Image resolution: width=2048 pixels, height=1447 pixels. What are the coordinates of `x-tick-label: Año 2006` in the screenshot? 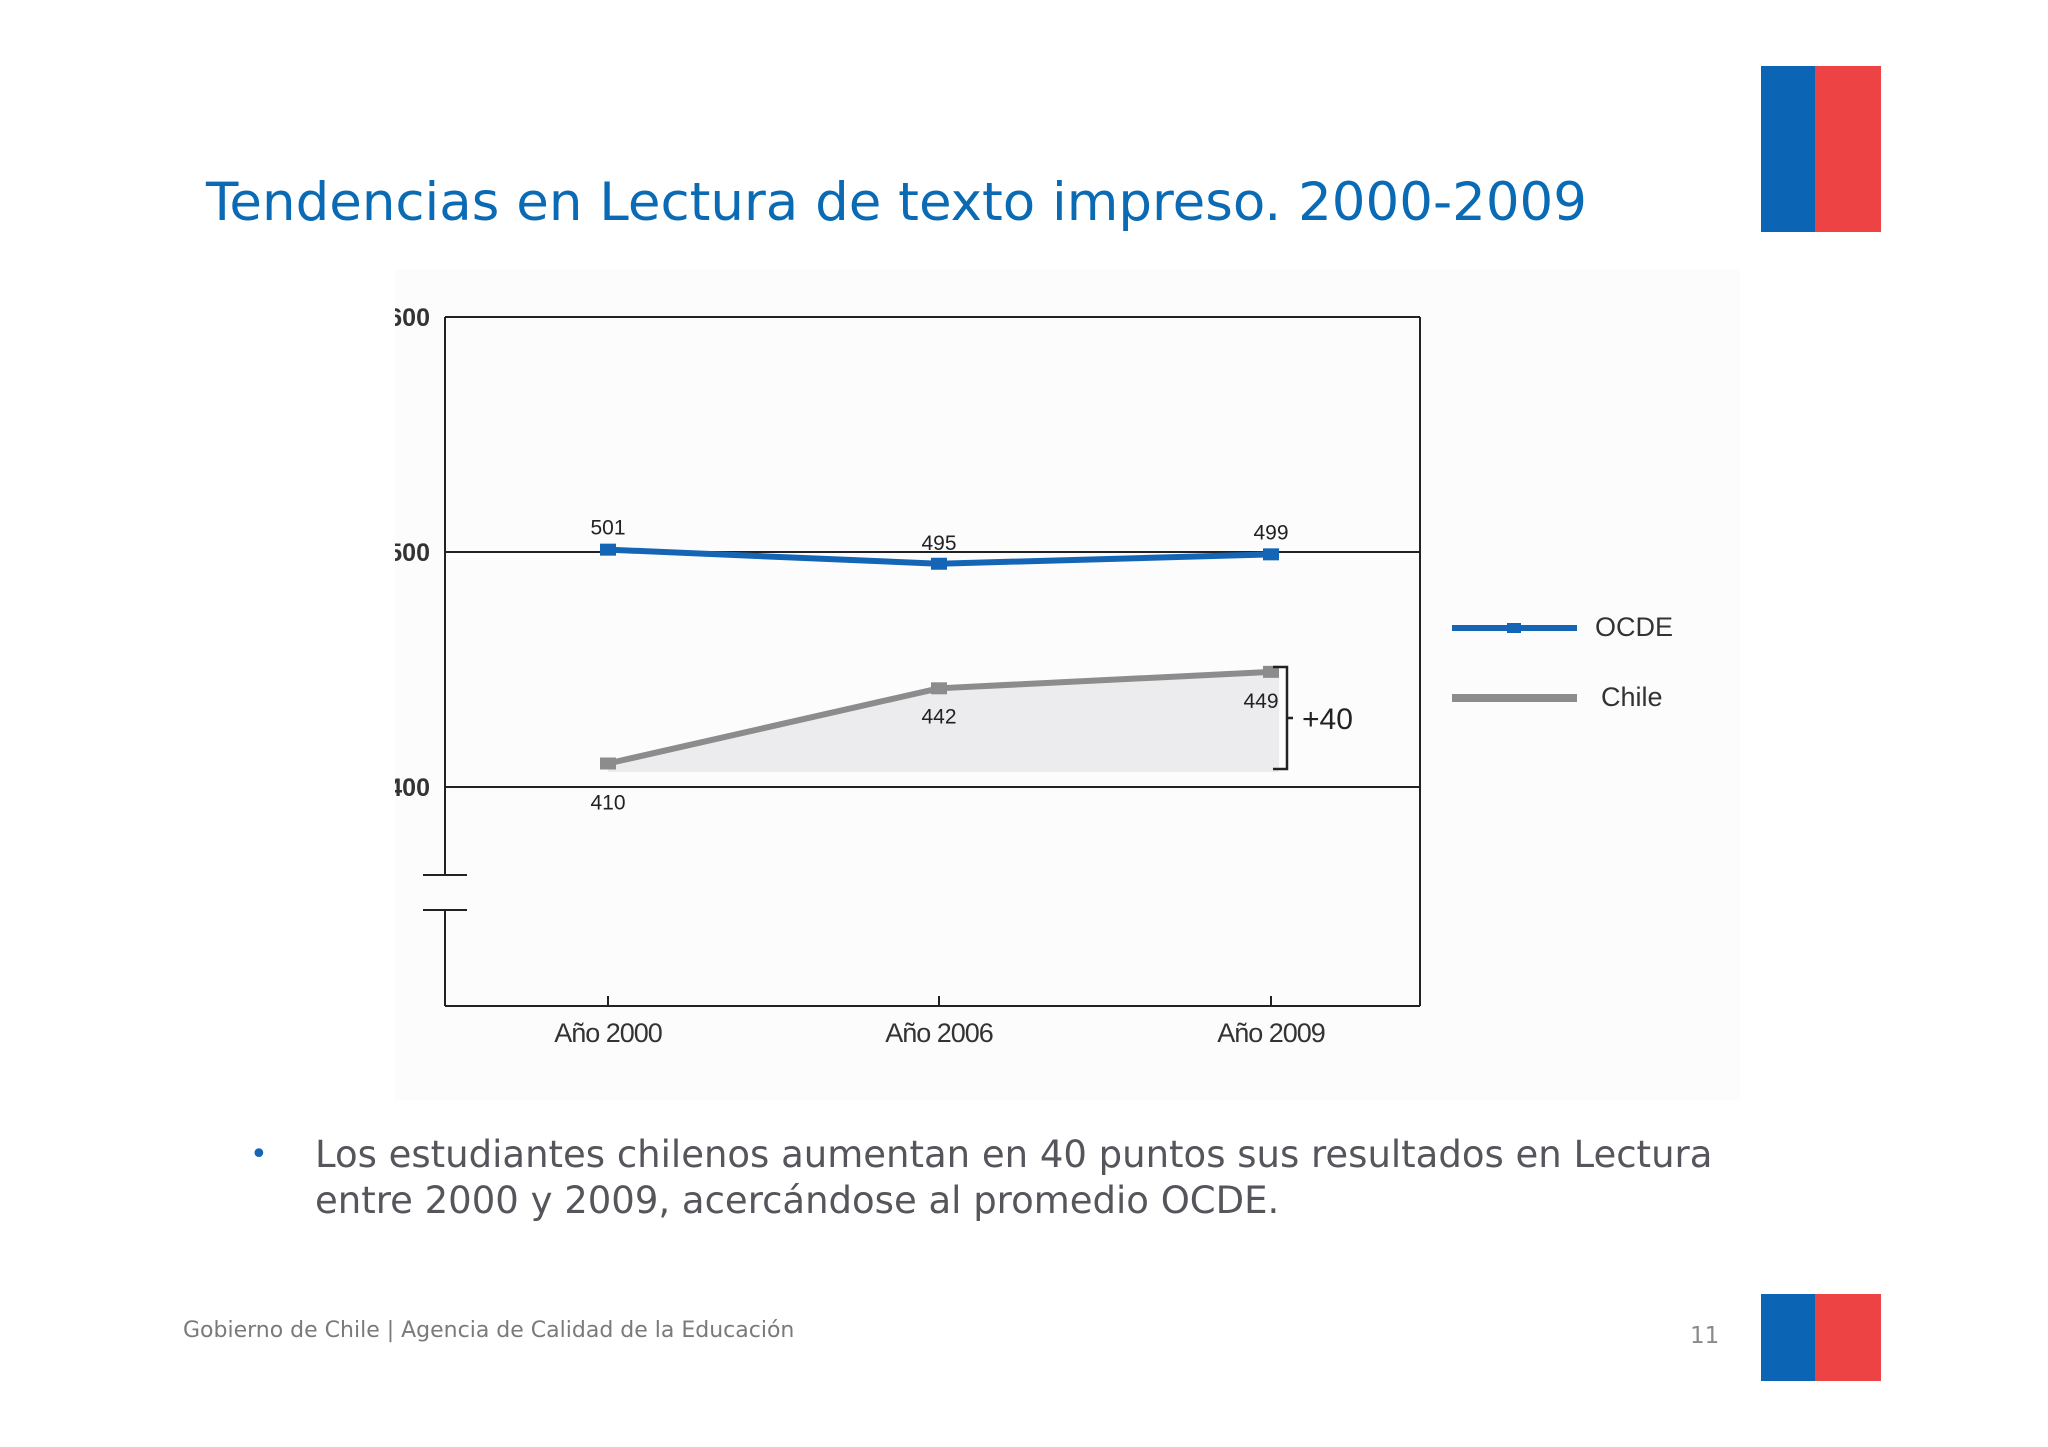 It's located at (939, 1033).